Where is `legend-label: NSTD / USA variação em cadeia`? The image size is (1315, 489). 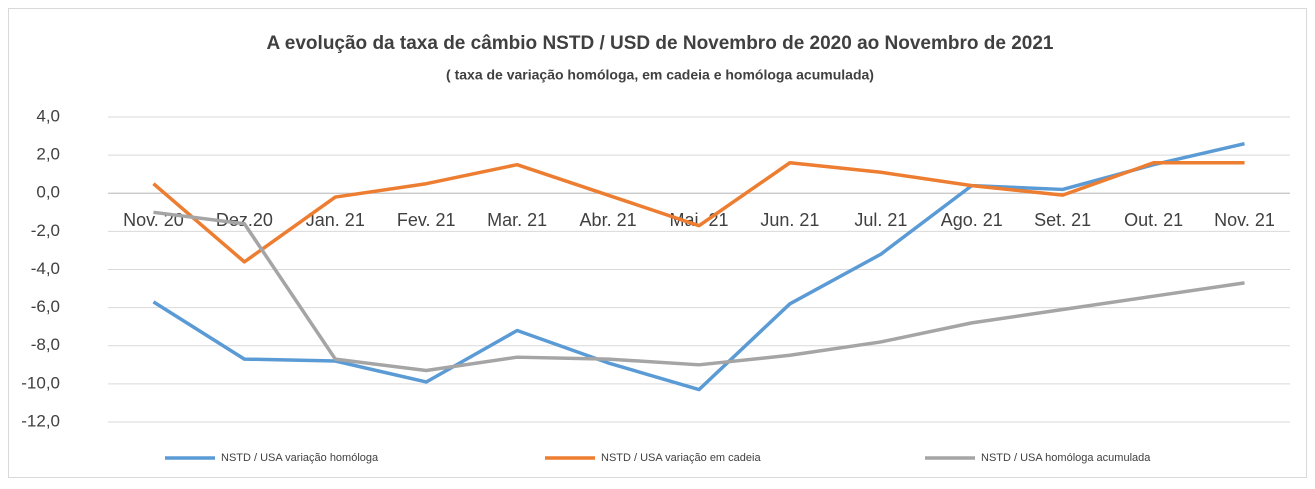 legend-label: NSTD / USA variação em cadeia is located at coordinates (681, 458).